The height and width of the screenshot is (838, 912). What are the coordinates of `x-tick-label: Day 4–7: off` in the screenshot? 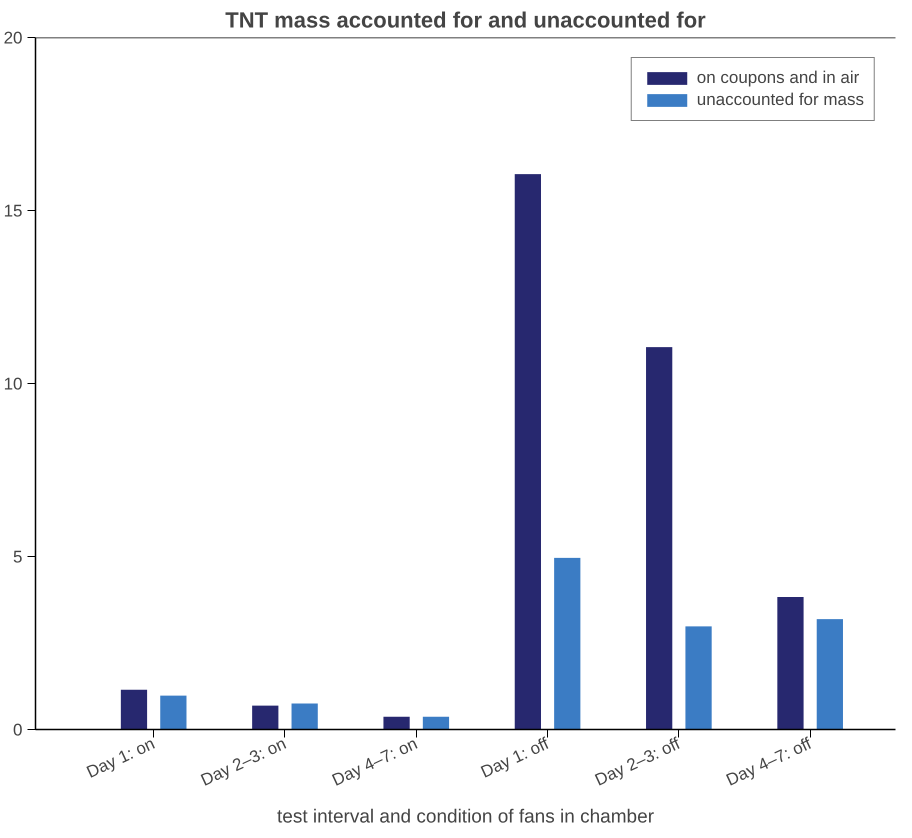 It's located at (768, 762).